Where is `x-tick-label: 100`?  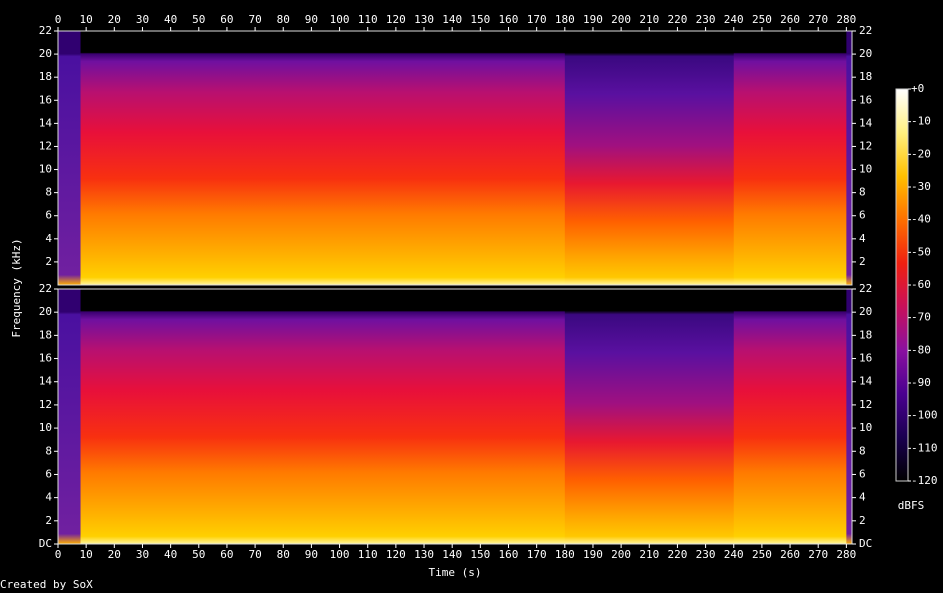
x-tick-label: 100 is located at coordinates (340, 554).